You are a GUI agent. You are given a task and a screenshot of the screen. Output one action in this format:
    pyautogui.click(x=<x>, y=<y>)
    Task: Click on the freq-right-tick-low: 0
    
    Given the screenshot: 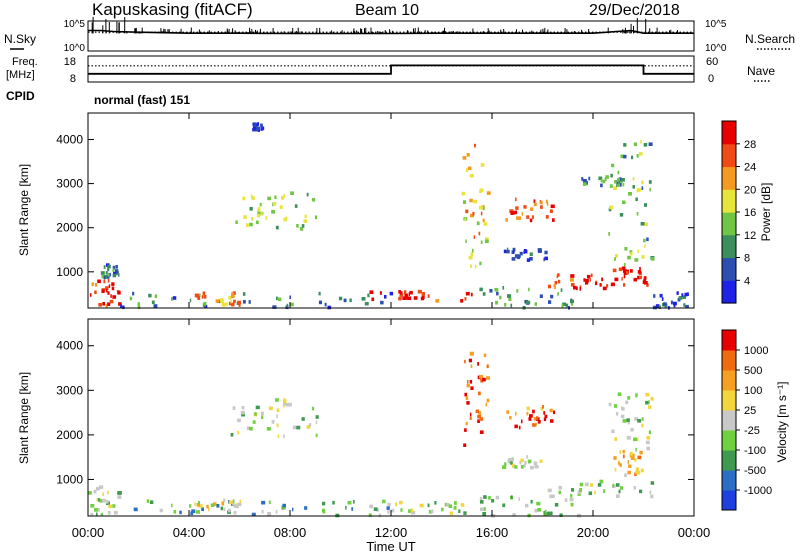 What is the action you would take?
    pyautogui.click(x=711, y=79)
    